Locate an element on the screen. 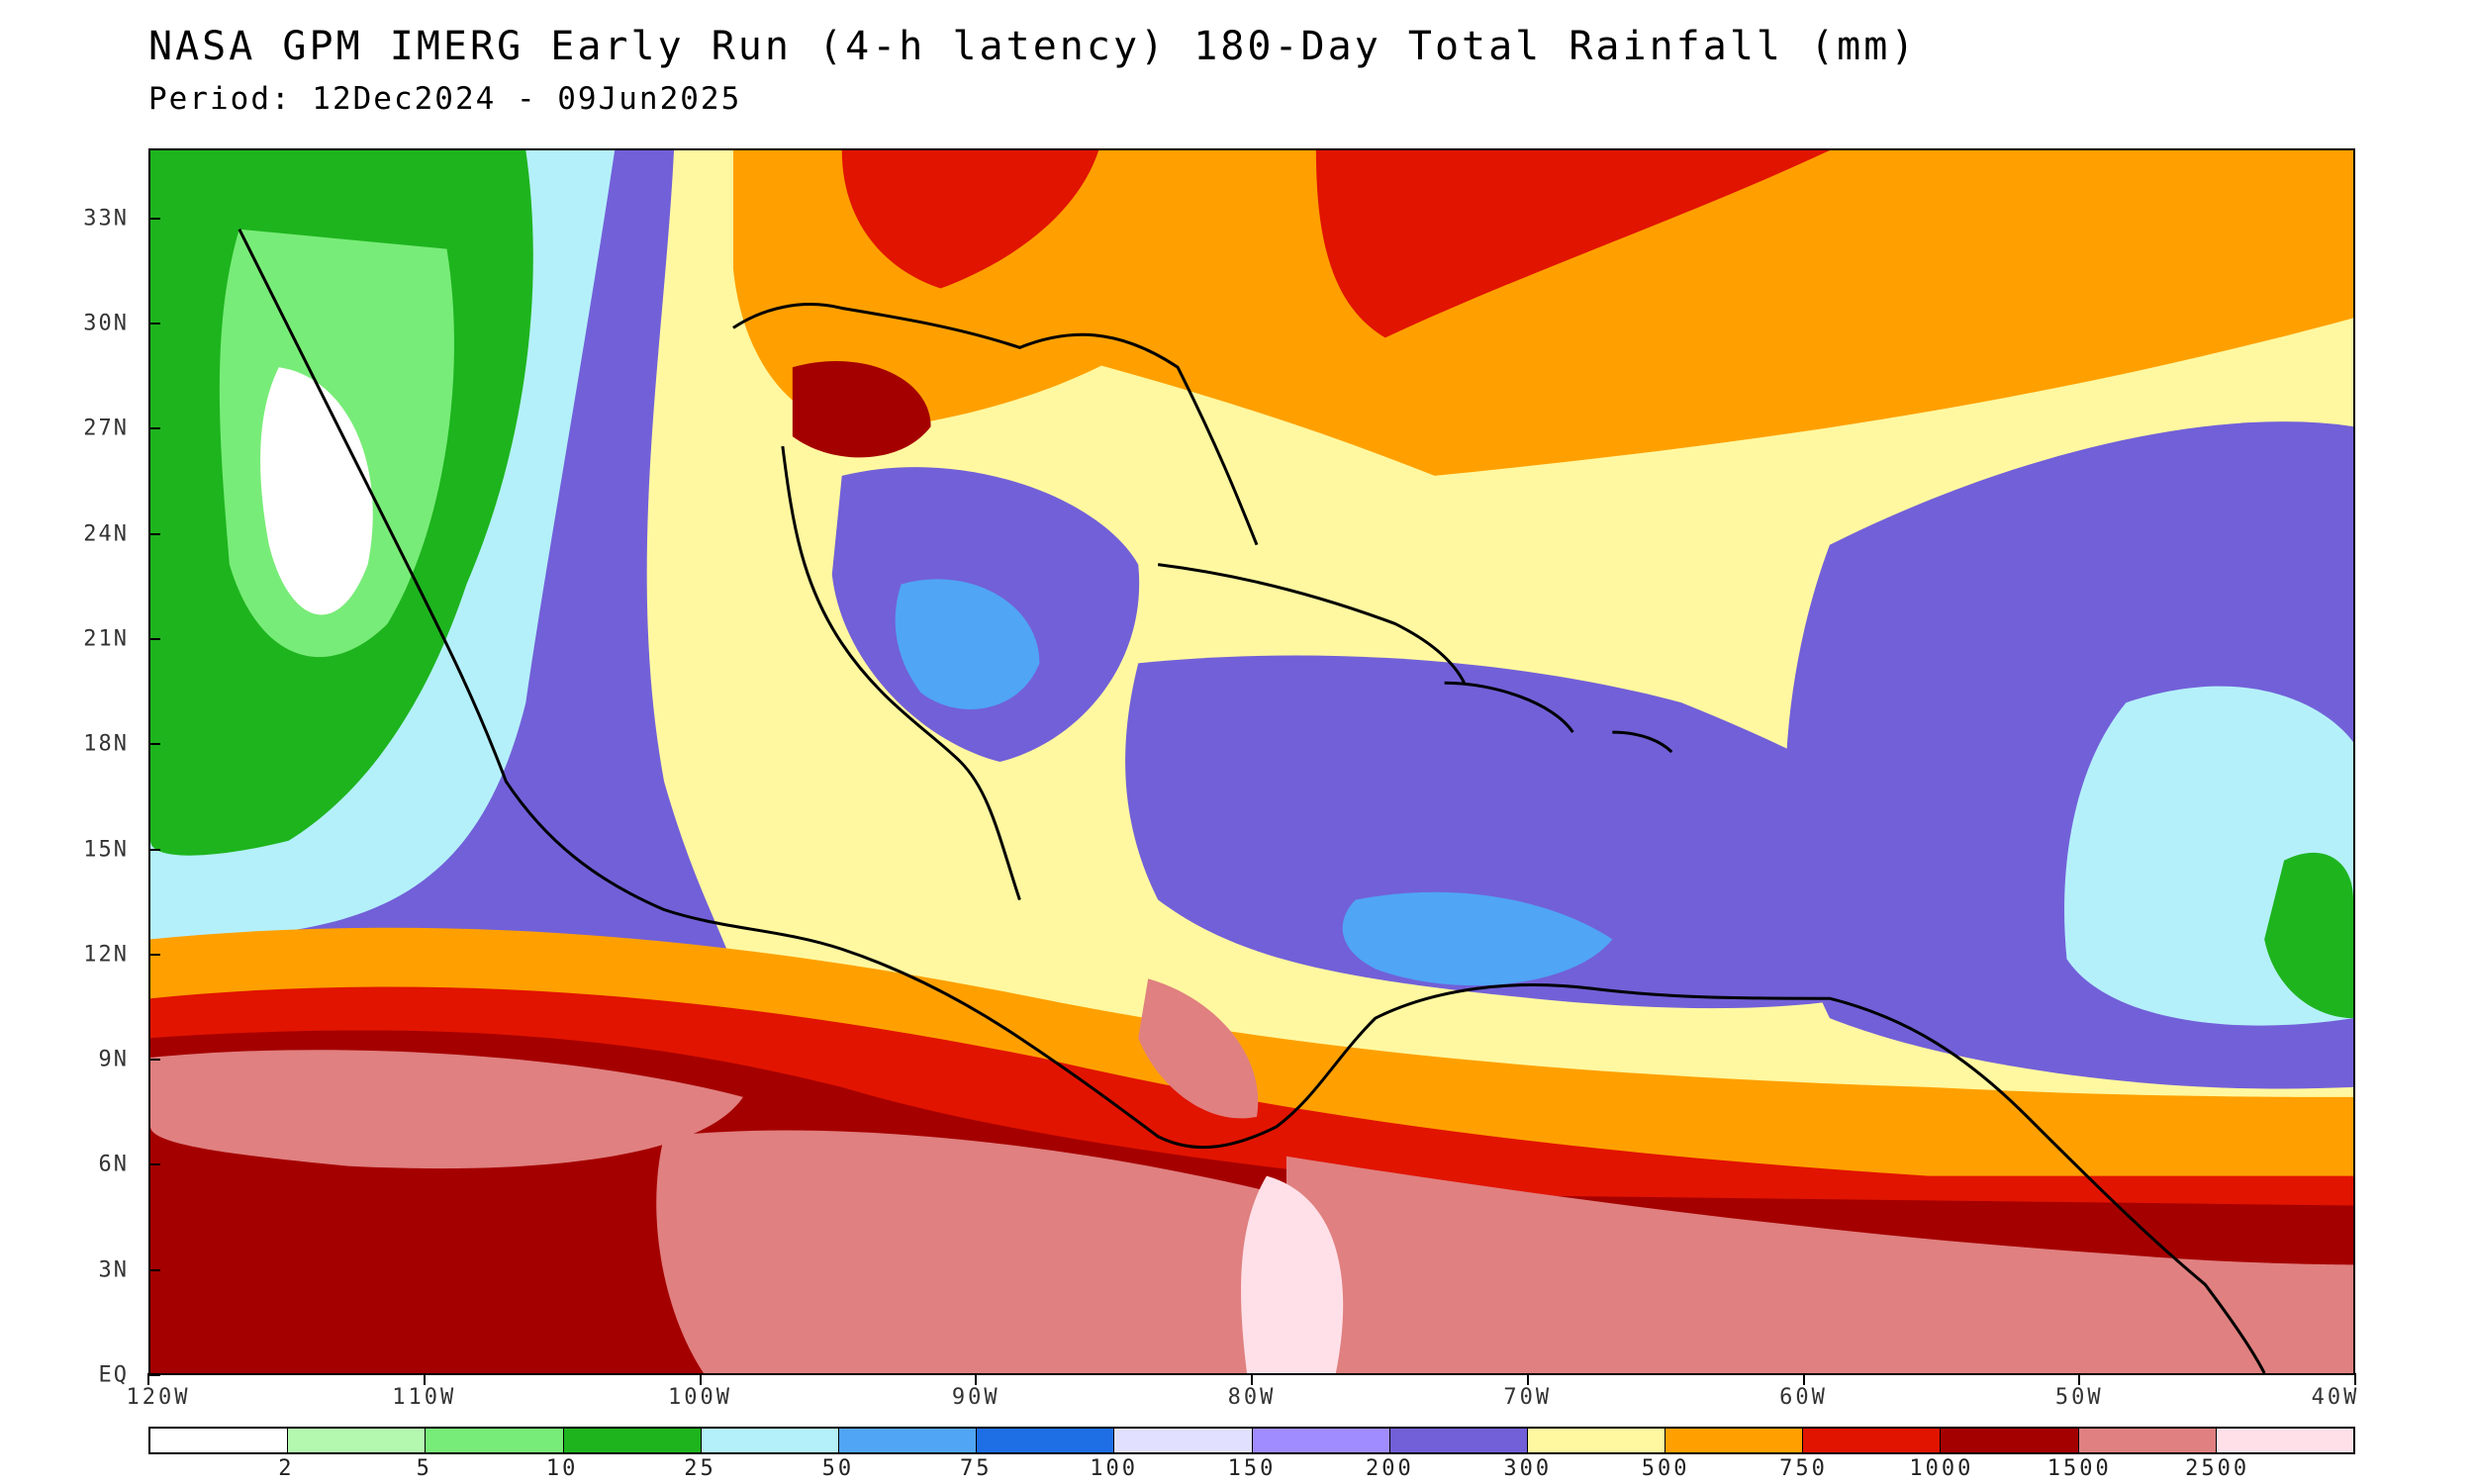 This screenshot has width=2474, height=1484. legend-label: 5 is located at coordinates (424, 1468).